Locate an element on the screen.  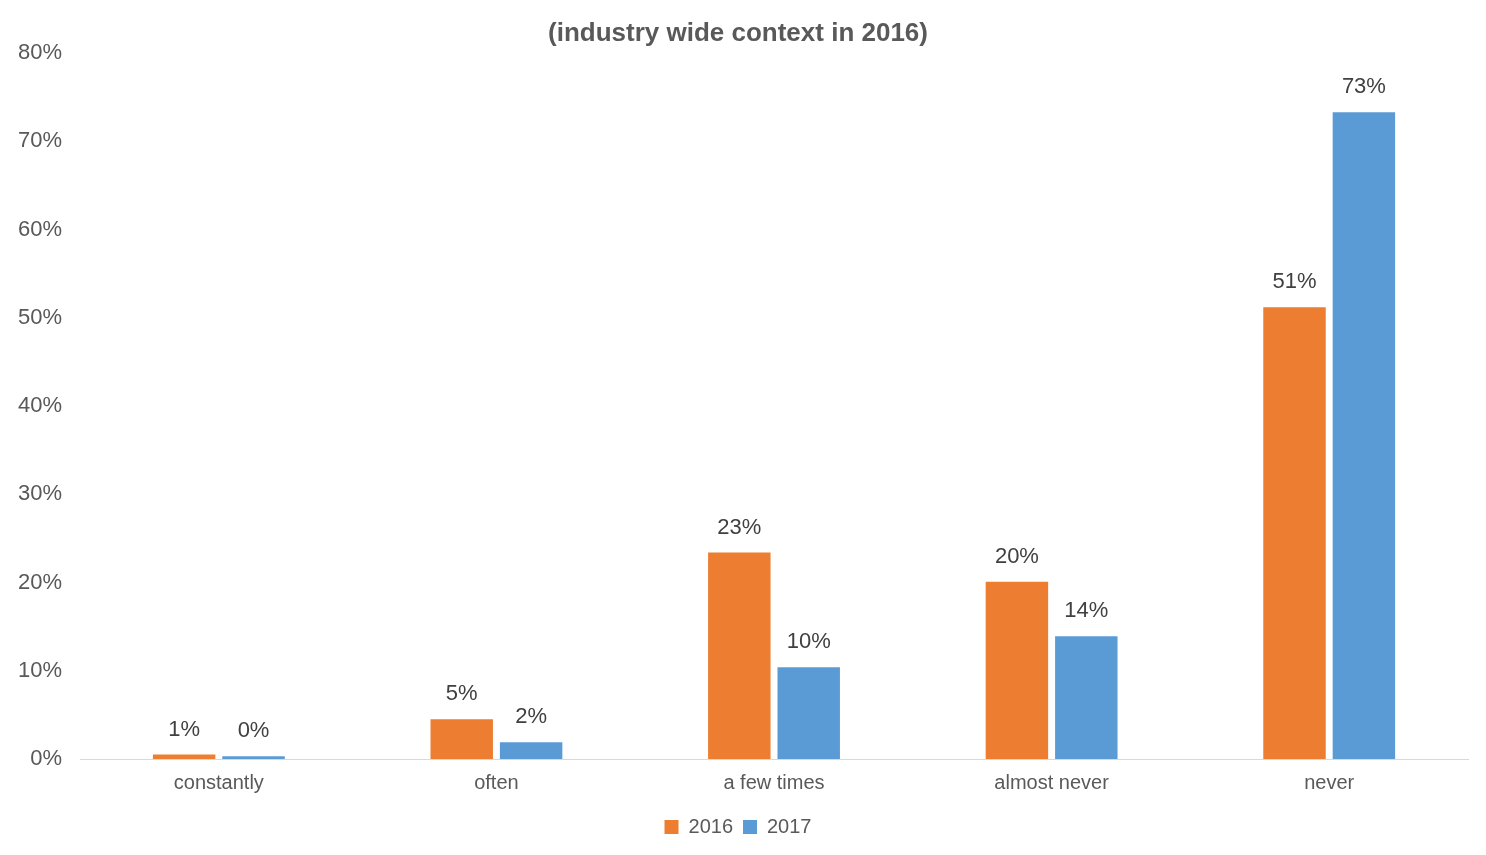
data-label: 51% is located at coordinates (1294, 281).